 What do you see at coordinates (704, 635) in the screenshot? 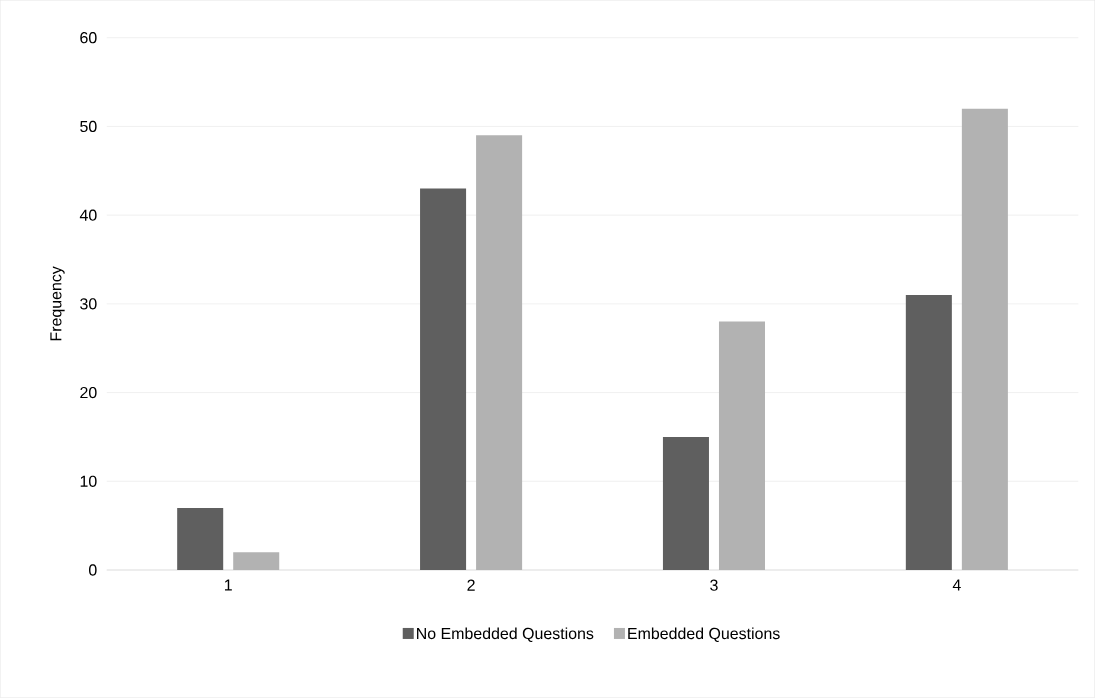
I see `legend-label: Embedded Questions` at bounding box center [704, 635].